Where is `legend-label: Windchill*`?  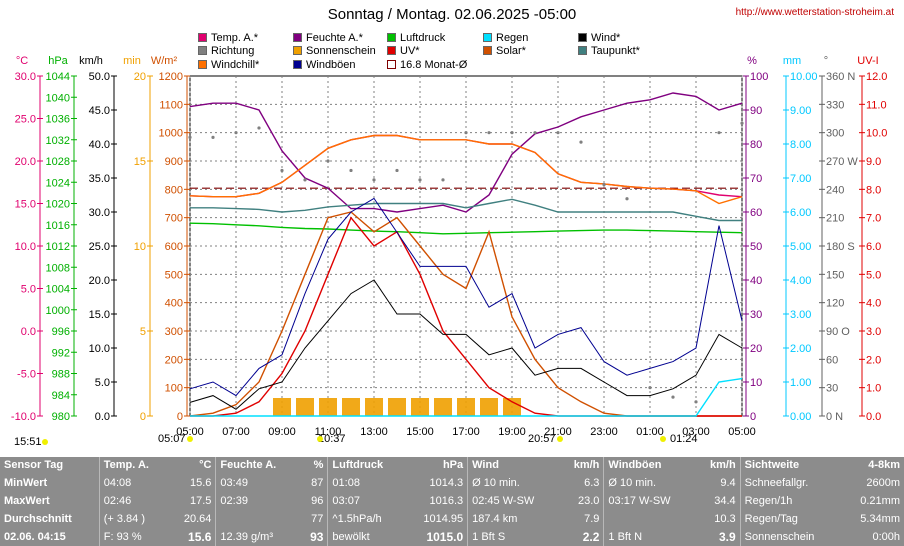
legend-label: Windchill* is located at coordinates (235, 65).